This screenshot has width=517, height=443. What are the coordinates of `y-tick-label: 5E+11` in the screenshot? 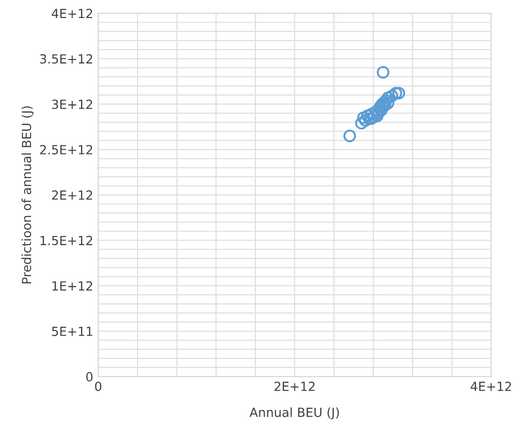 It's located at (72, 331).